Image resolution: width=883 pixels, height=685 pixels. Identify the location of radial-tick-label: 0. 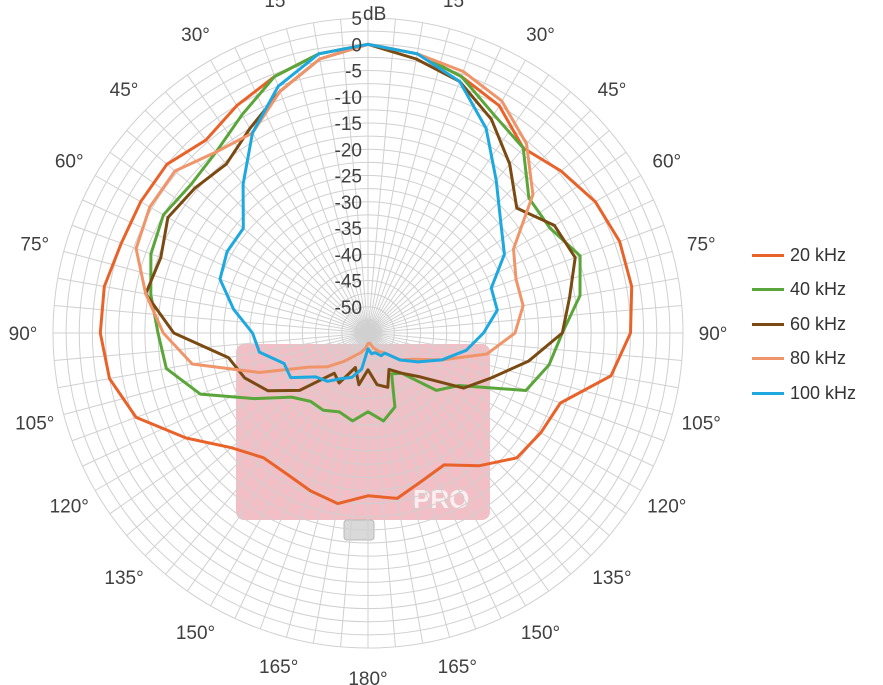
(356, 45).